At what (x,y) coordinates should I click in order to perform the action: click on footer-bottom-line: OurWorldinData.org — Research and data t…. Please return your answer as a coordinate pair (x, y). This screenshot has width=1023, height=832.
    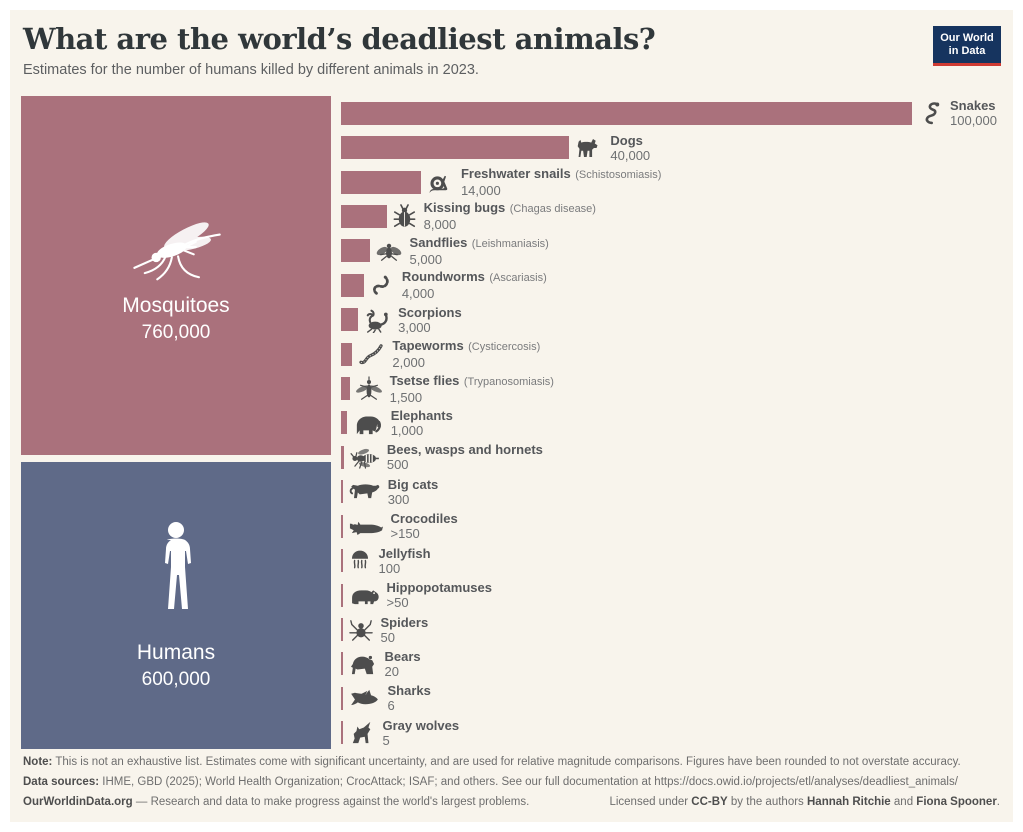
    Looking at the image, I should click on (511, 802).